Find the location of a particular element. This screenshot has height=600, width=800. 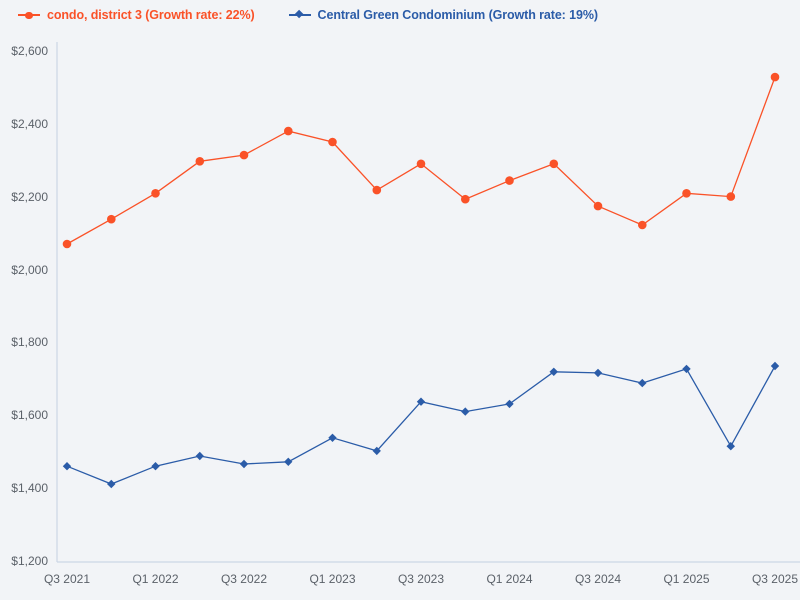

legend-marker-diamond-icon is located at coordinates (299, 15).